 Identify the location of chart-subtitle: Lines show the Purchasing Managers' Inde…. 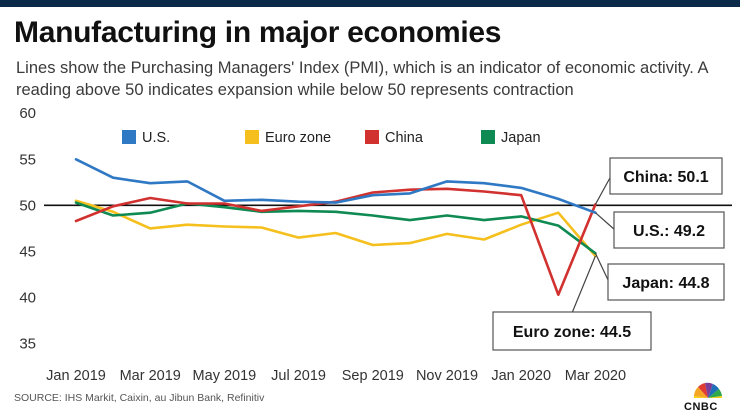
(362, 79).